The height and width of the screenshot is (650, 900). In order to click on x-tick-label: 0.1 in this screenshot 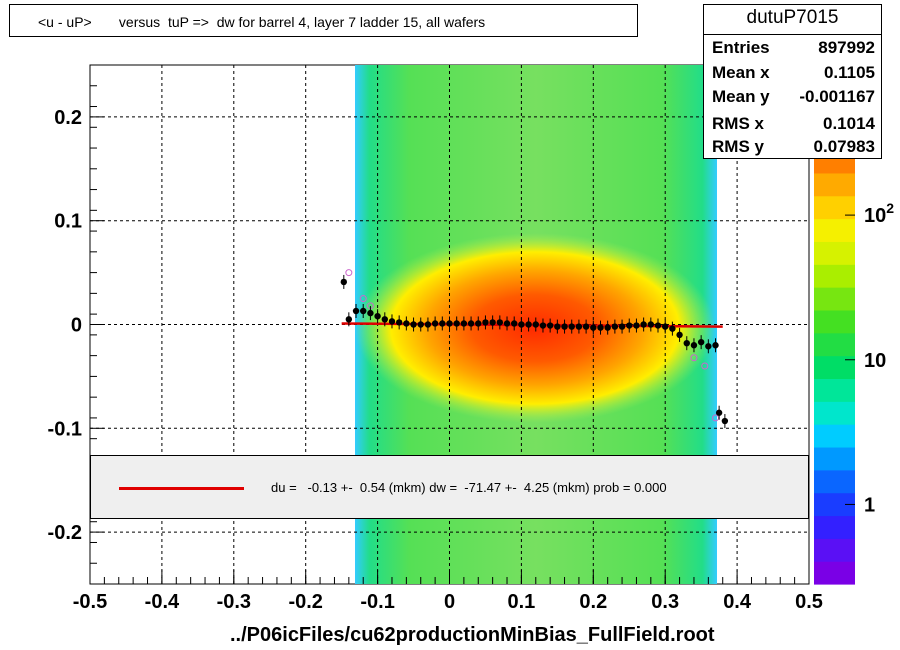, I will do `click(521, 602)`.